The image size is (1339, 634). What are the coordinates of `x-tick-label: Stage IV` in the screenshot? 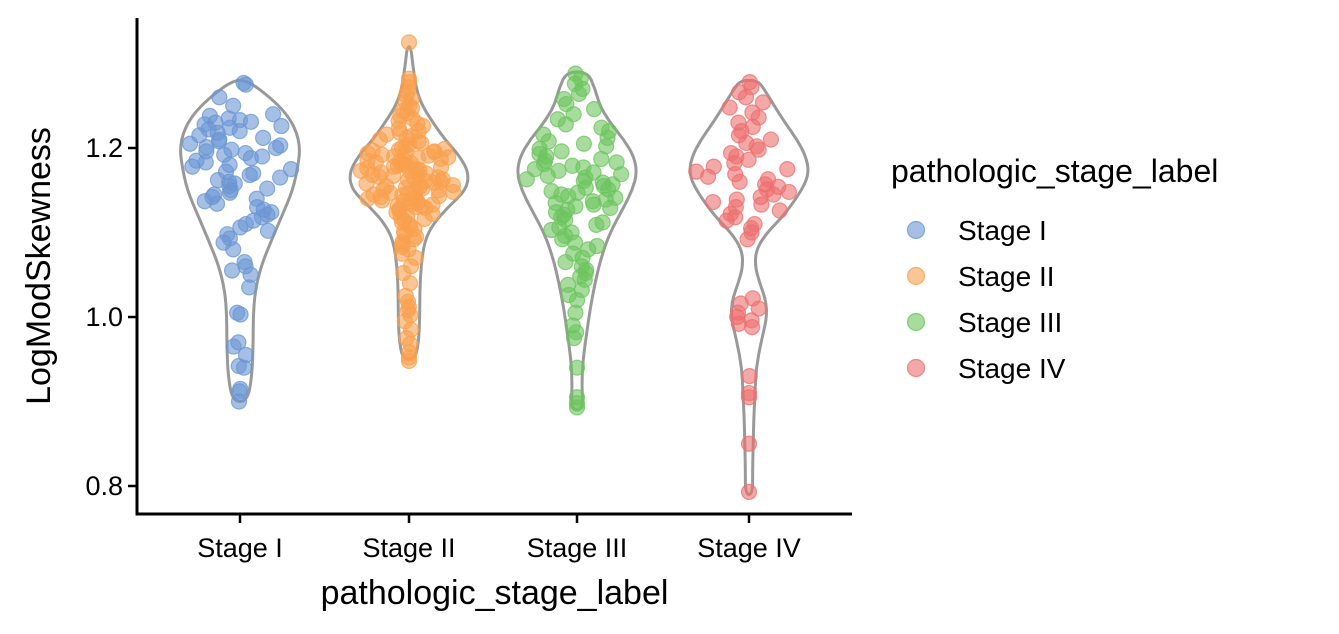 It's located at (749, 548).